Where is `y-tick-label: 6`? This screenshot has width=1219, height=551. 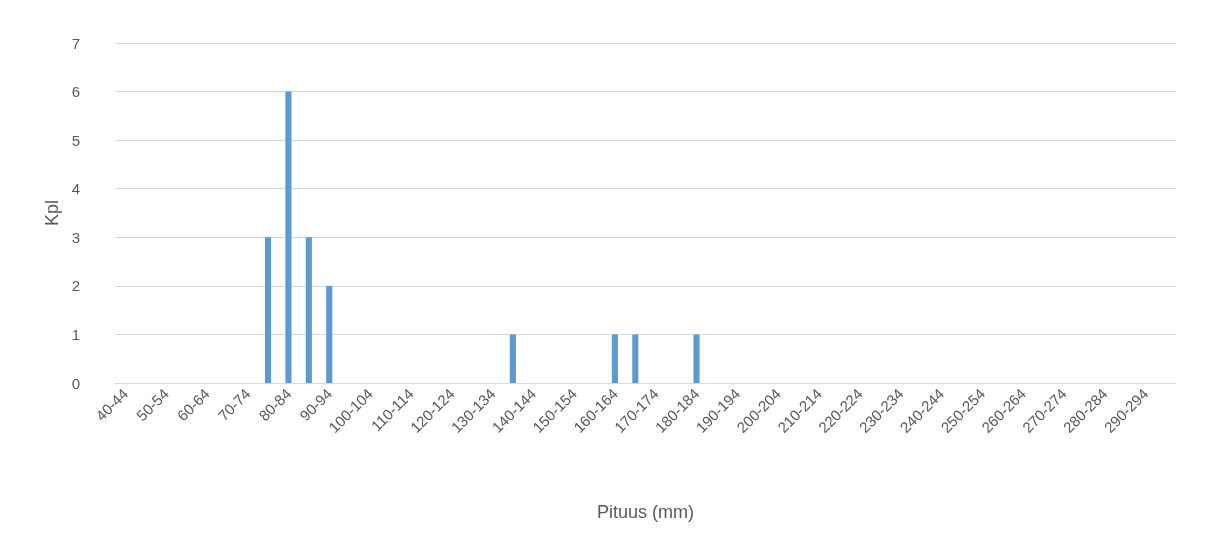 y-tick-label: 6 is located at coordinates (75, 92).